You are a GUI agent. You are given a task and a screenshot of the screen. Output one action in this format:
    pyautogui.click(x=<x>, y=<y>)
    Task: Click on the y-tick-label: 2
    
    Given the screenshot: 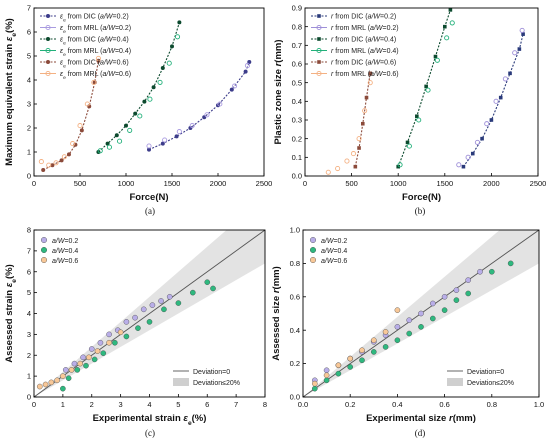 What is the action you would take?
    pyautogui.click(x=29, y=128)
    